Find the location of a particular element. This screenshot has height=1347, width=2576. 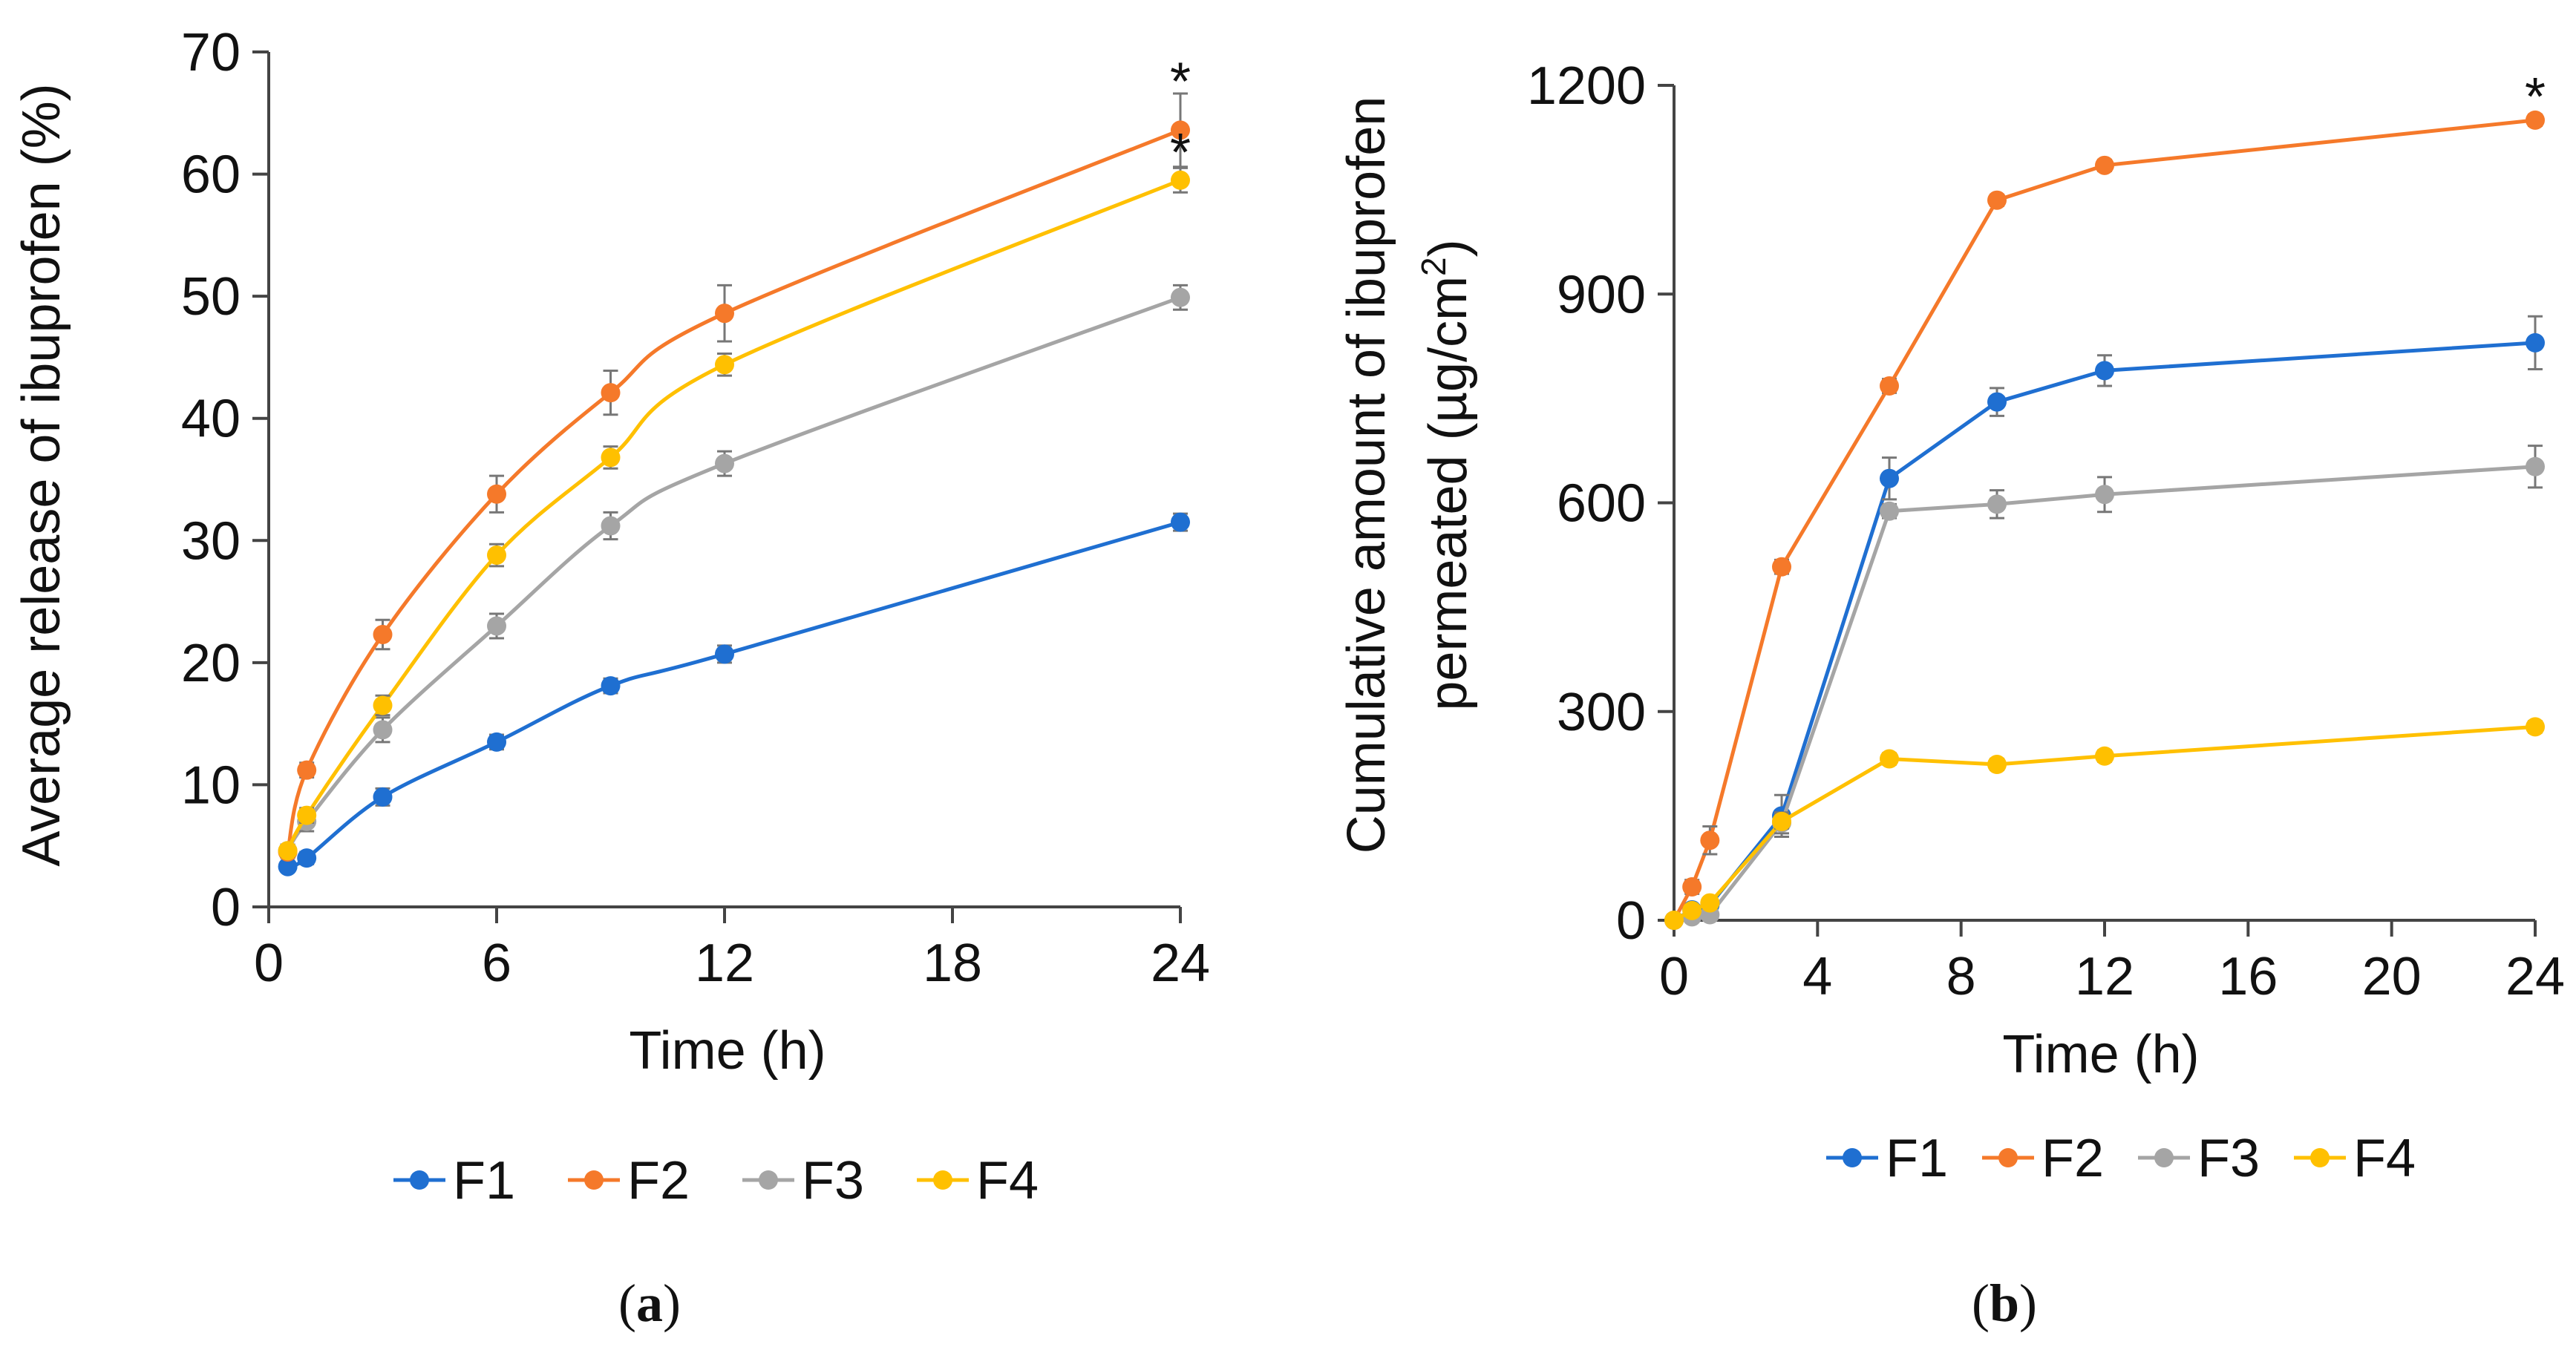

x-tick-label: 20 is located at coordinates (2392, 977).